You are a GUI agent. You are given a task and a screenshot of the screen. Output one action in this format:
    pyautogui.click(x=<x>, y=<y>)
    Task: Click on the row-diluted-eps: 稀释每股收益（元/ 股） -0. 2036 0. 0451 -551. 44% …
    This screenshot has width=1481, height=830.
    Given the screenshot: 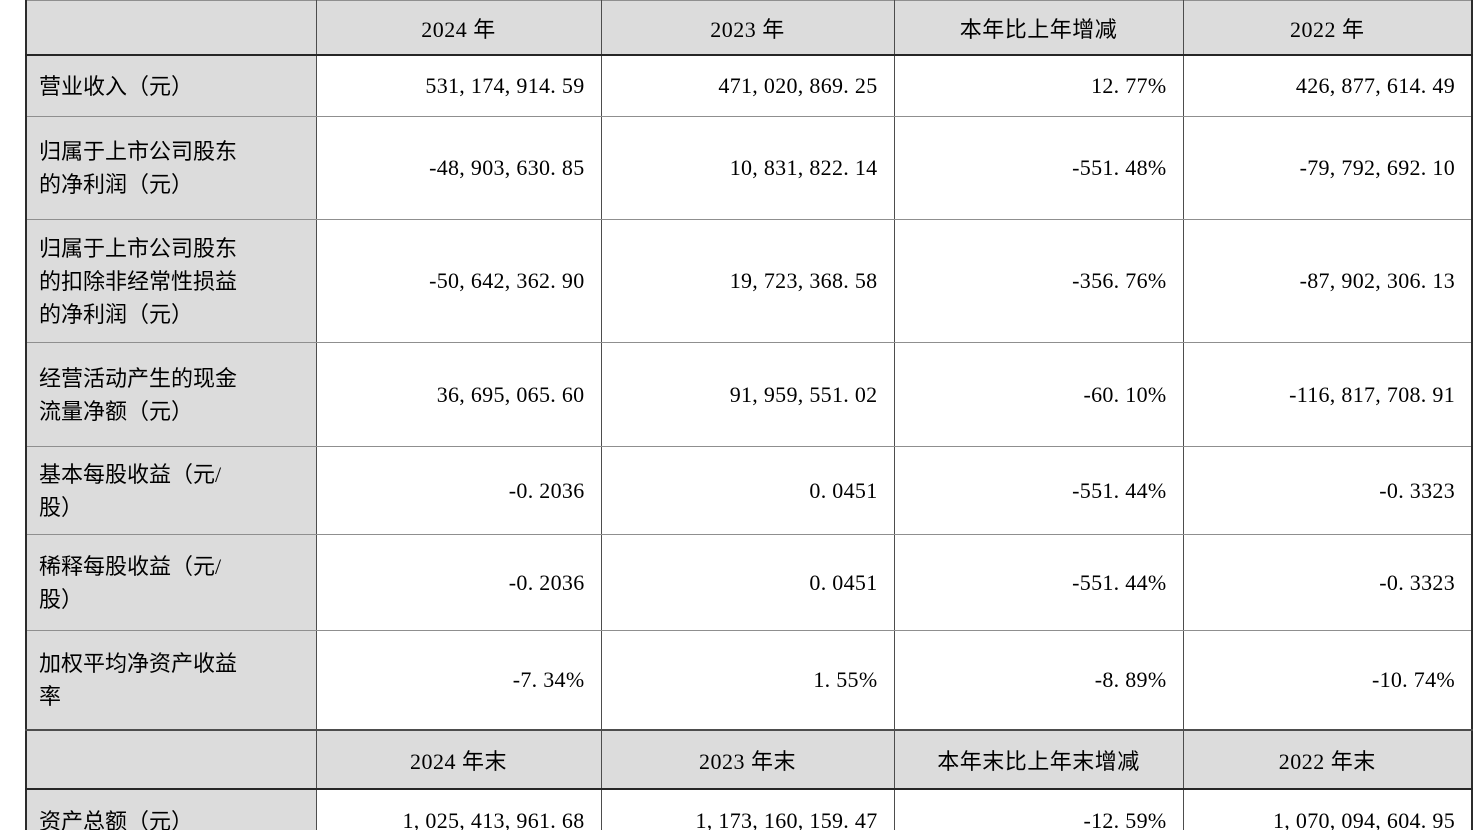 What is the action you would take?
    pyautogui.click(x=749, y=582)
    